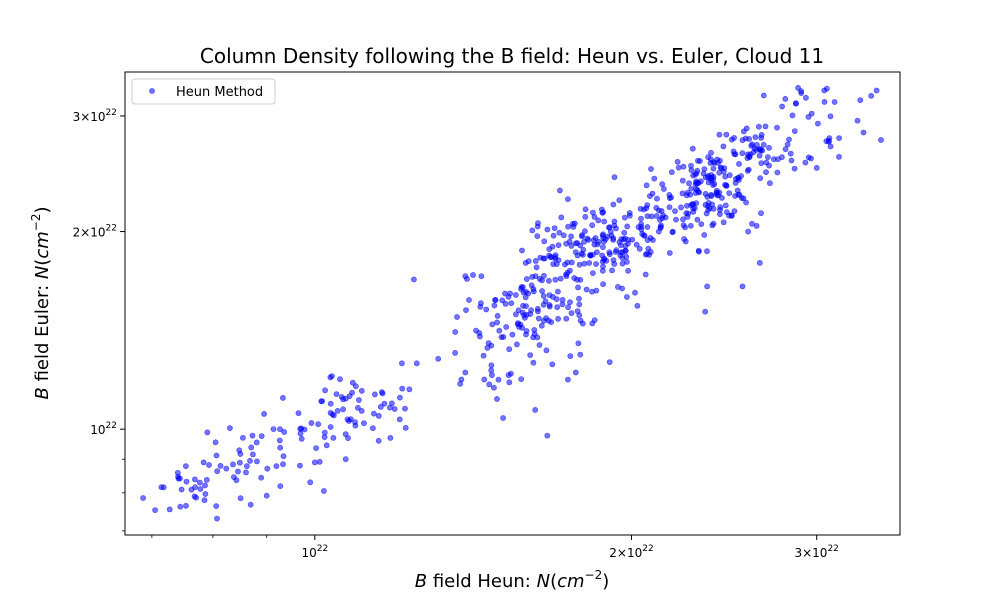 This screenshot has width=1000, height=600. Describe the element at coordinates (95, 116) in the screenshot. I see `y-tick-label: 3×1022` at that location.